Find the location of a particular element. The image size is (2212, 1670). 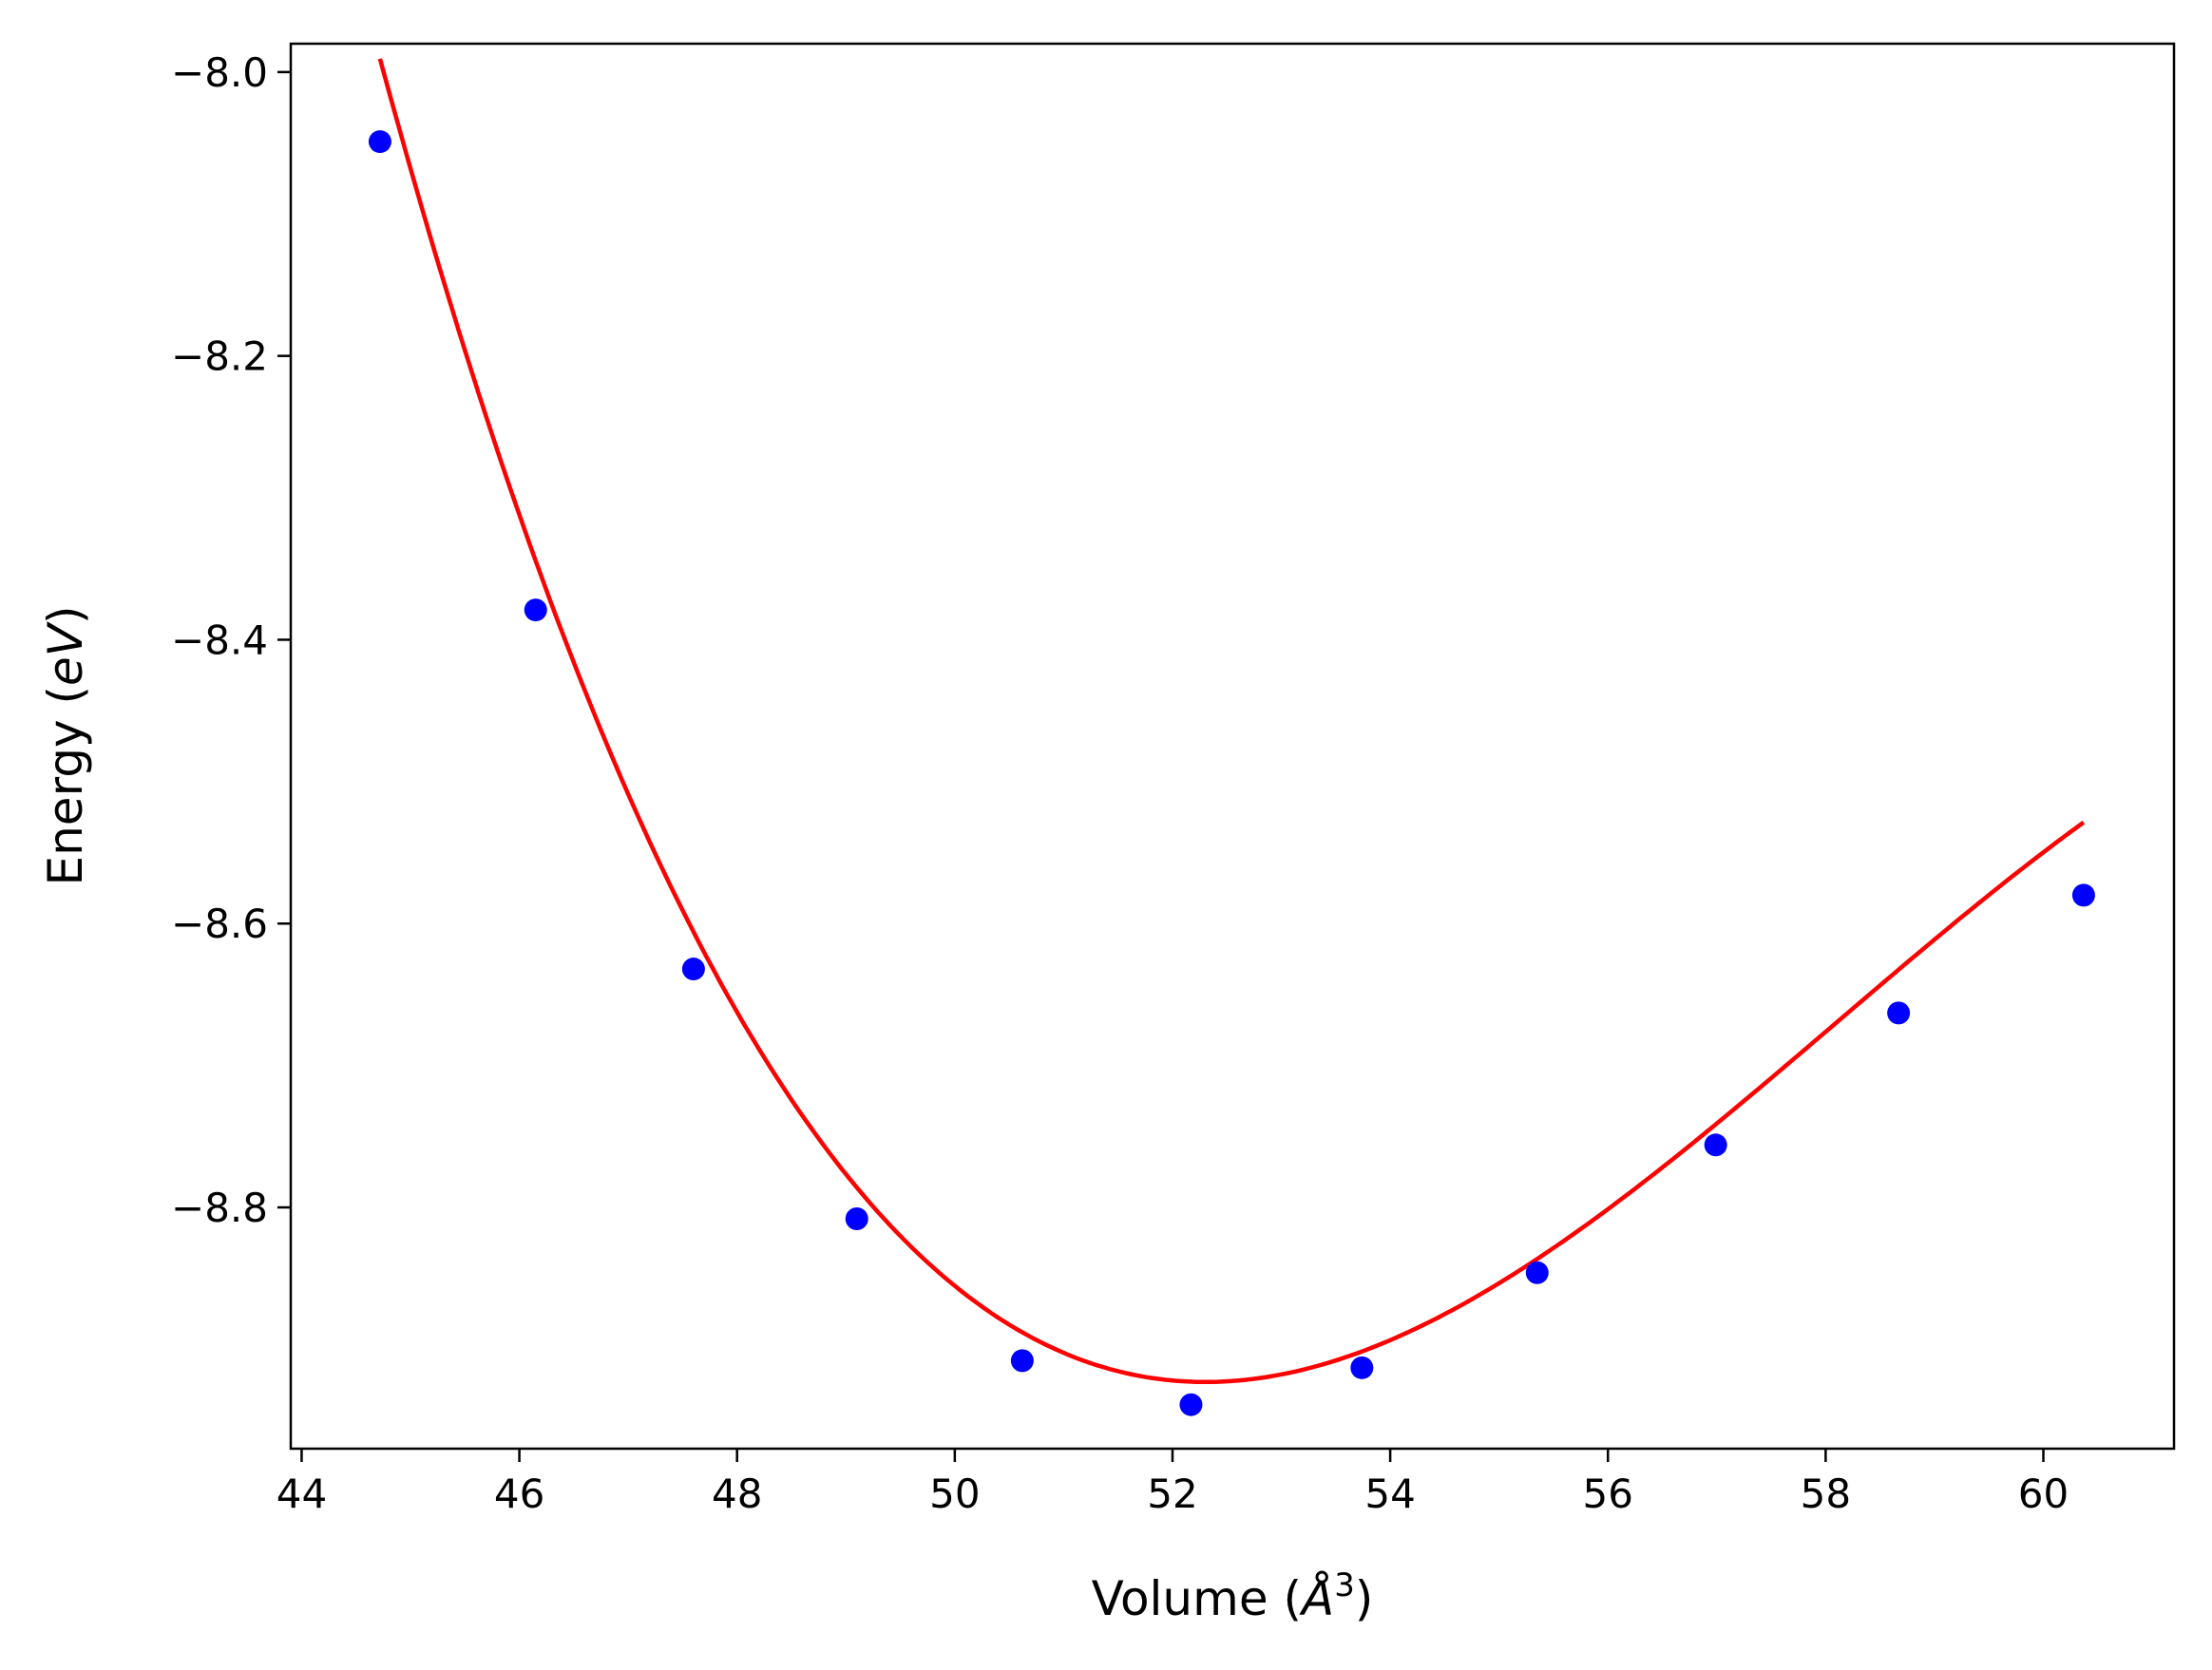

y-tick-label: −8.4 is located at coordinates (219, 640).